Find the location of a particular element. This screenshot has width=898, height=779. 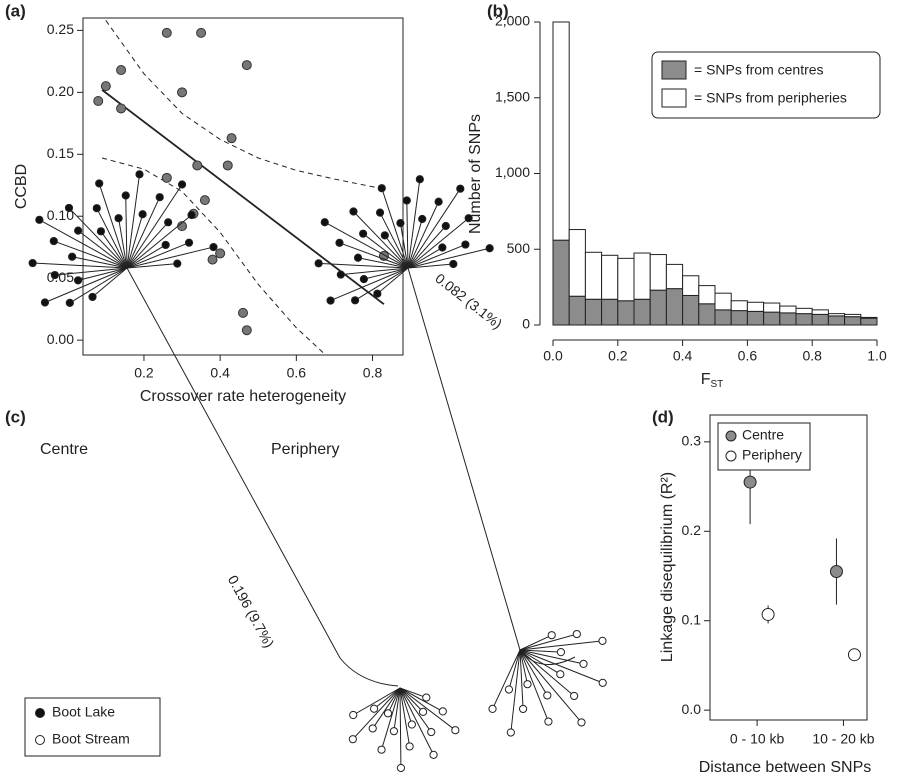

y-axis-label: Number of SNPs is located at coordinates (475, 174).